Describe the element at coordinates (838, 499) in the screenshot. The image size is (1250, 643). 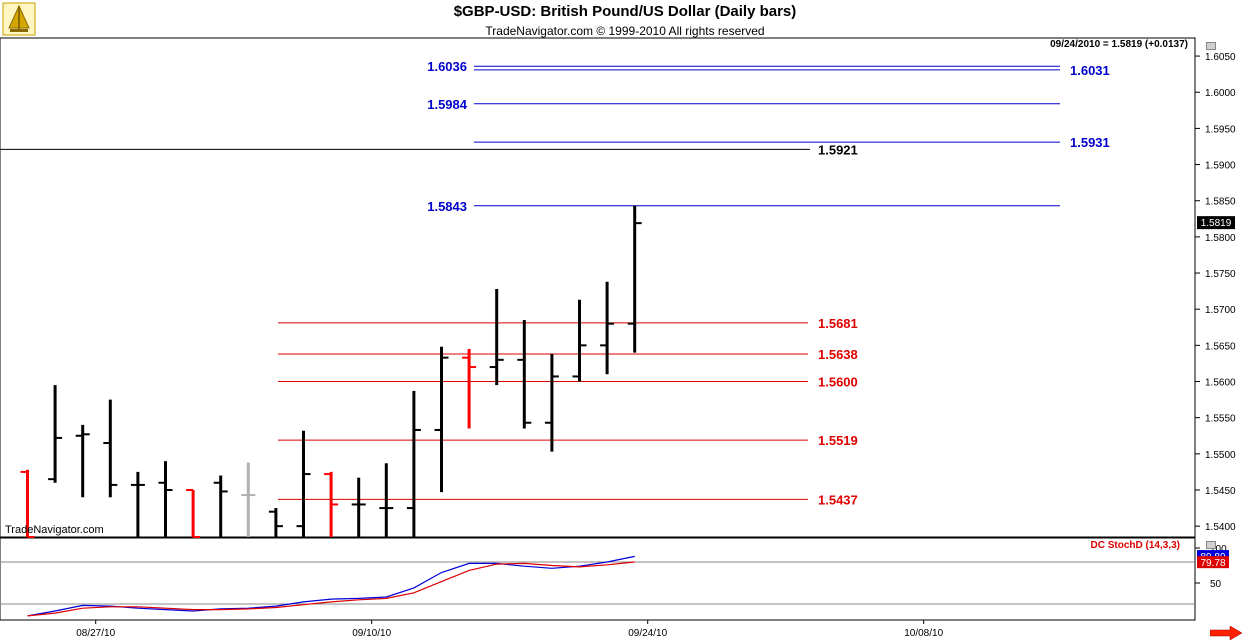
I see `level-label: 1.5437` at that location.